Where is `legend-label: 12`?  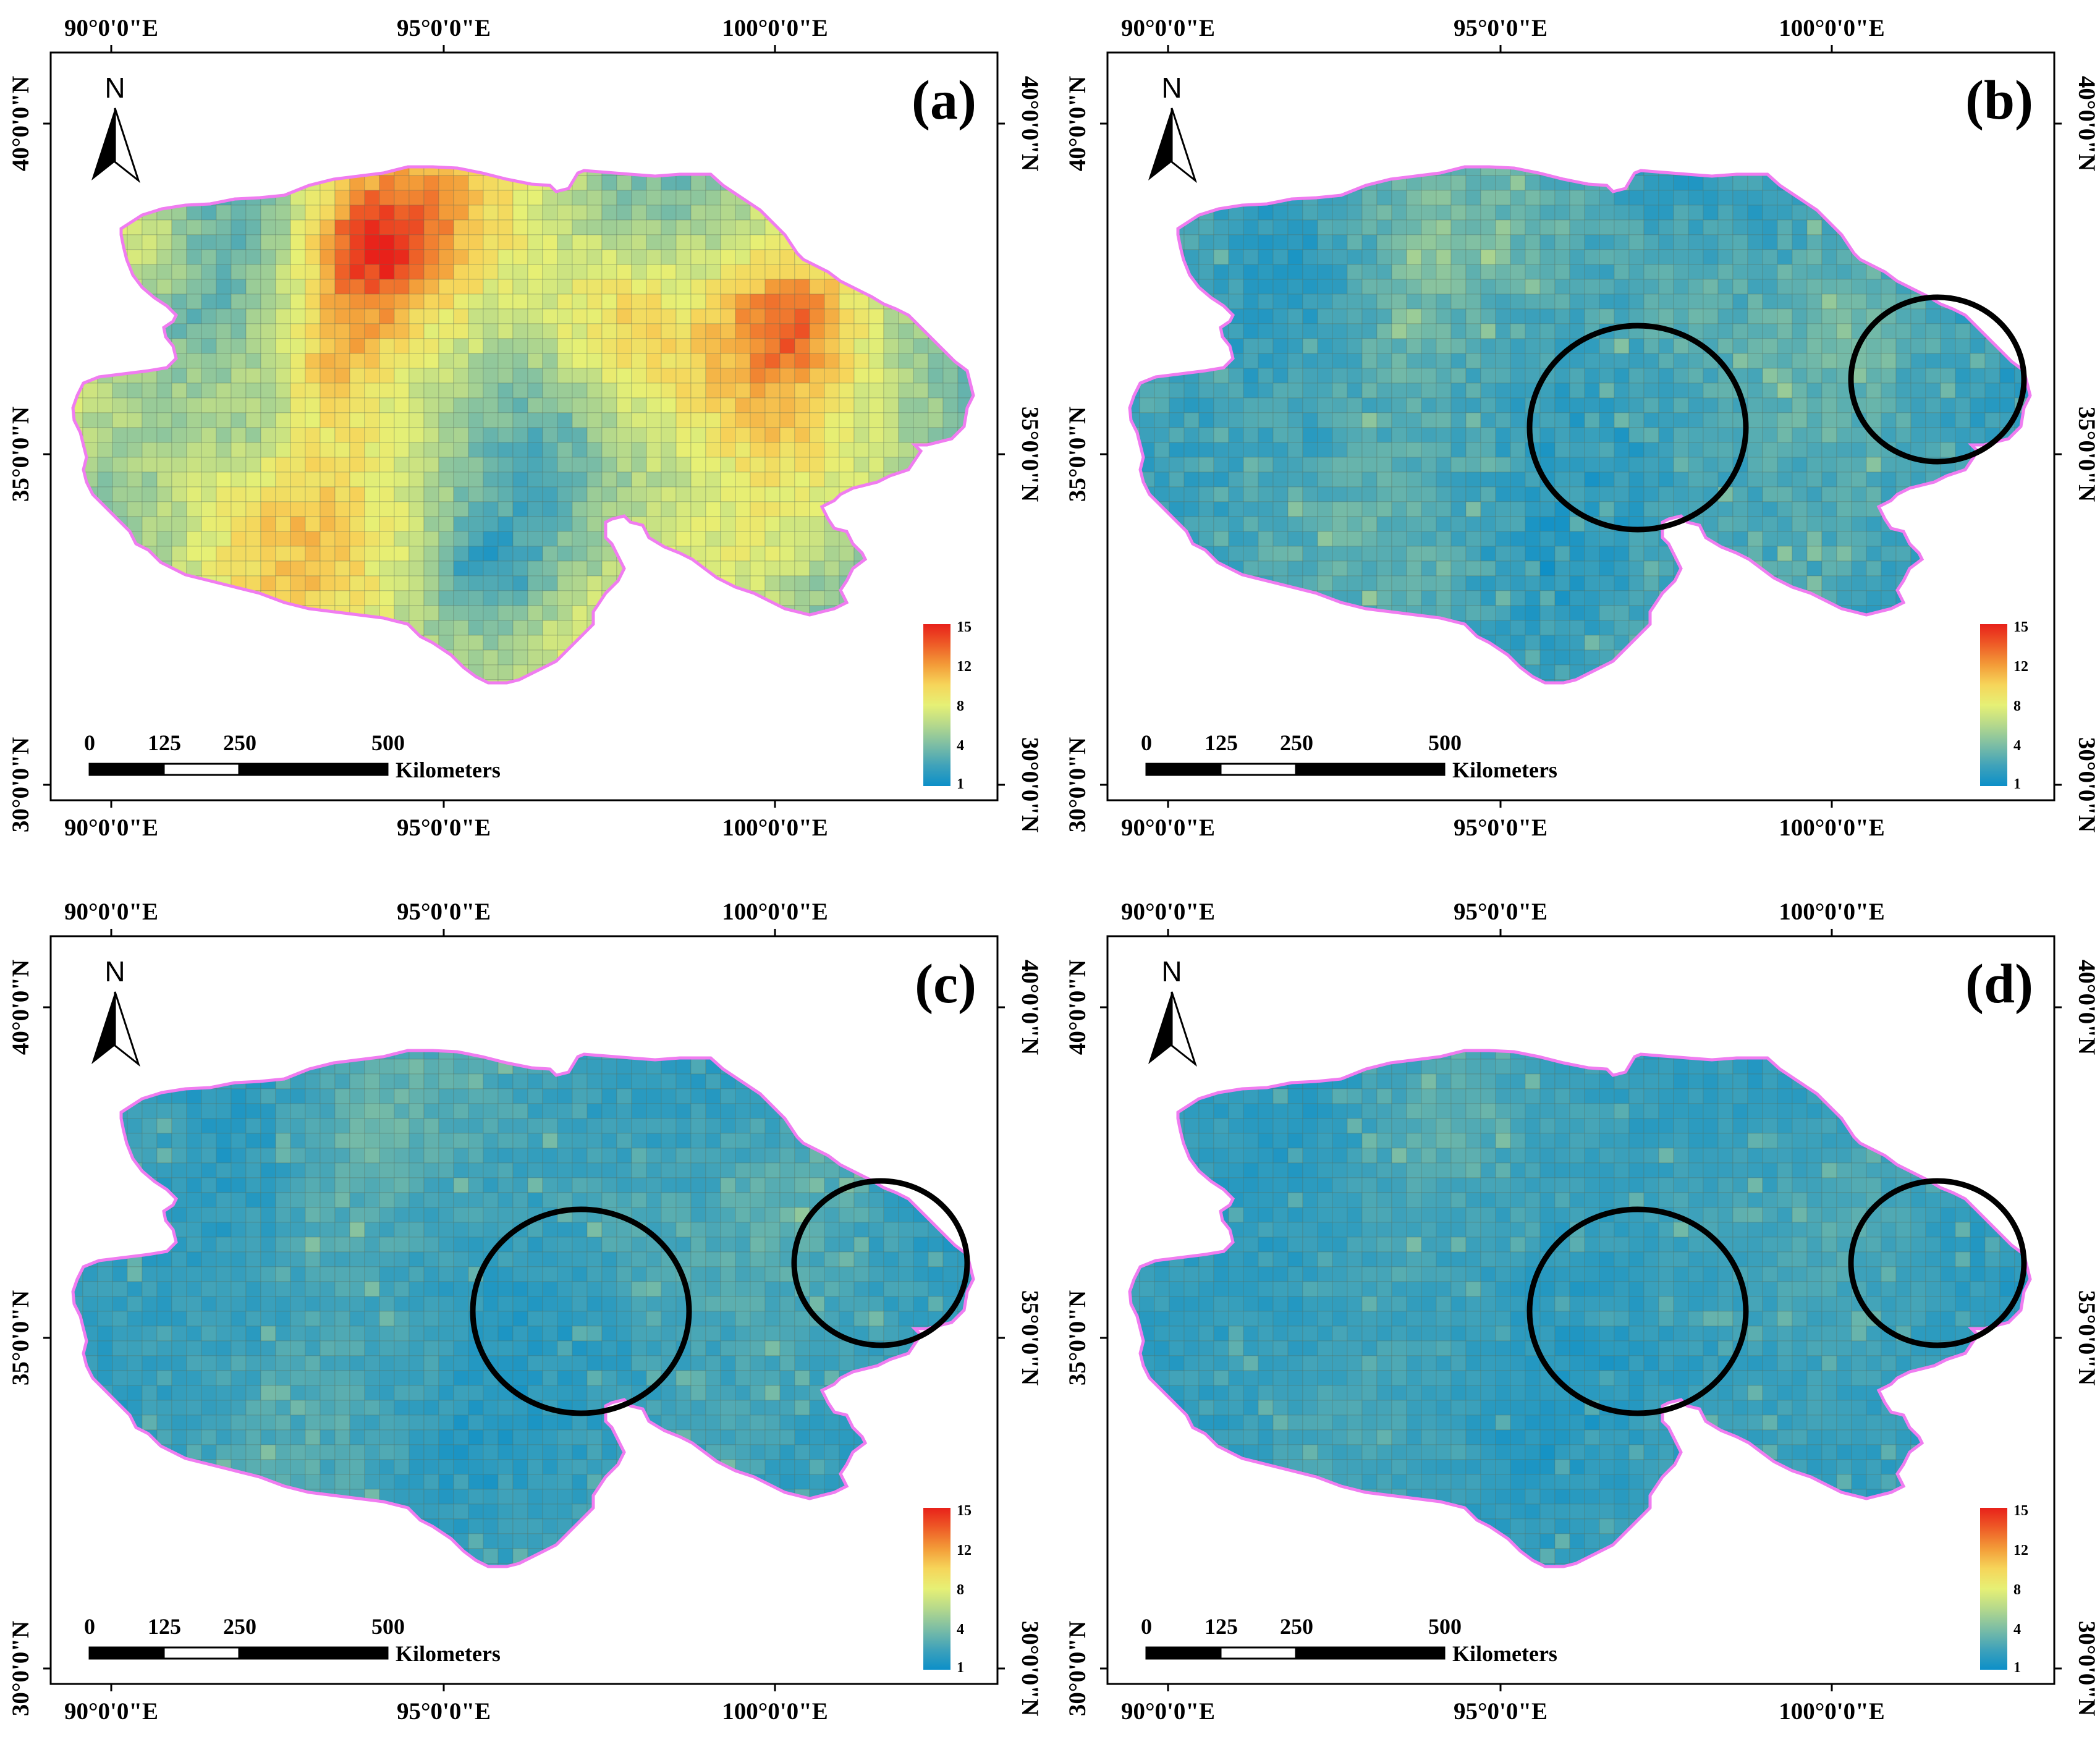 legend-label: 12 is located at coordinates (2020, 667).